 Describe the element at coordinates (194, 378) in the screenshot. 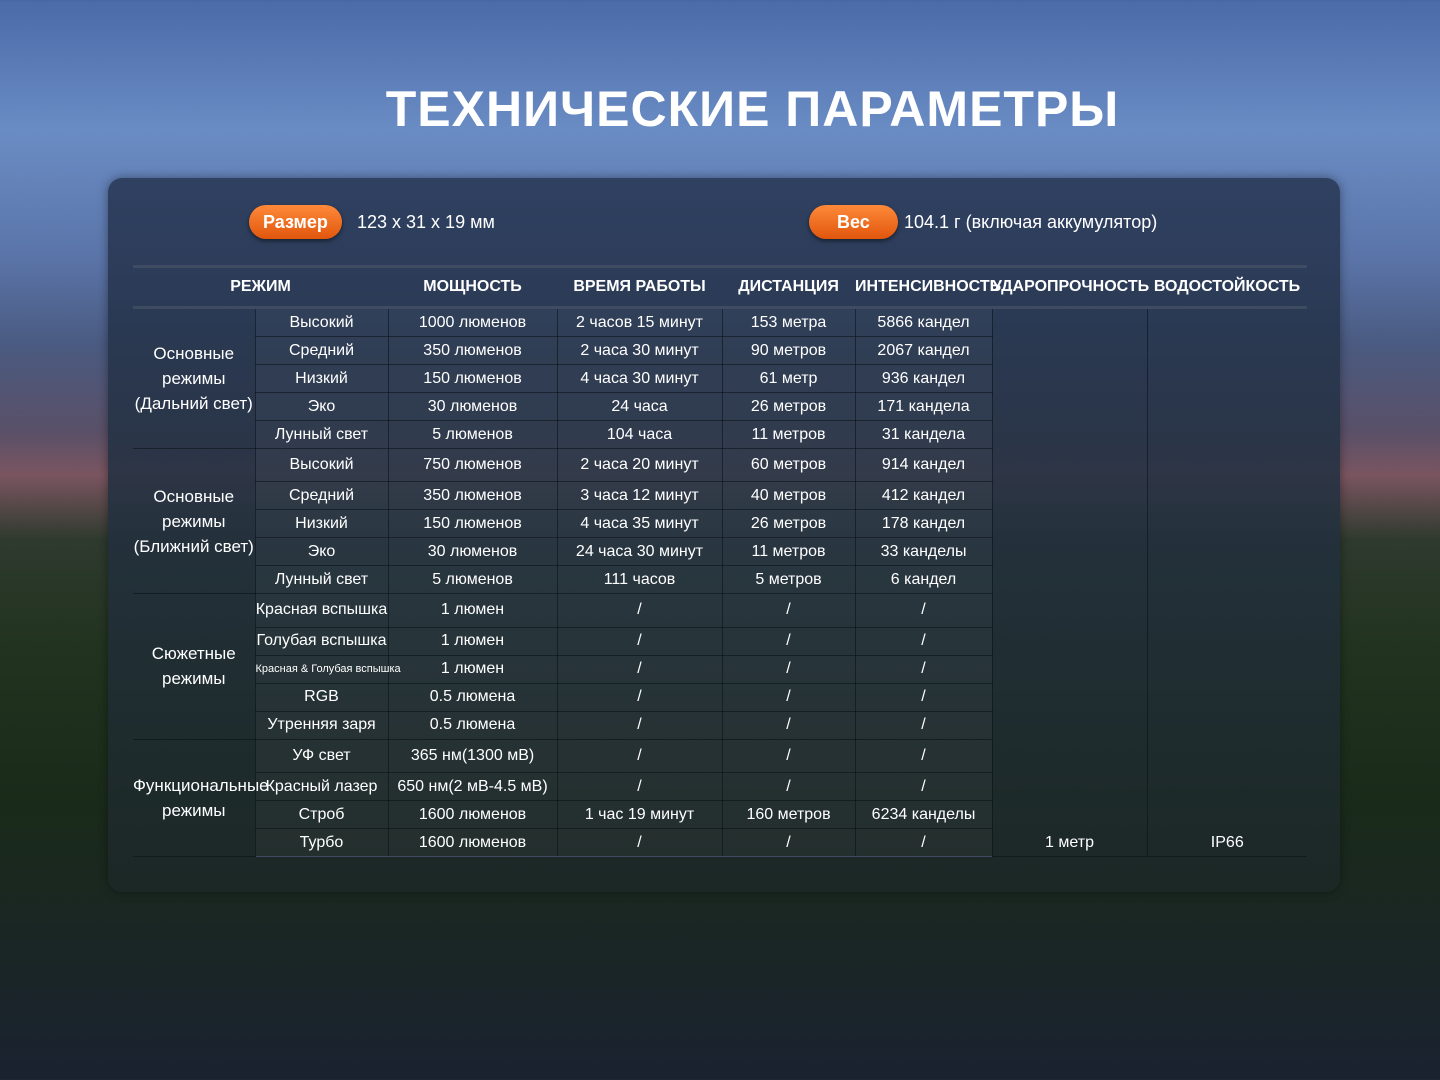

I see `group-name: Основные режимы (Дальний свет)` at that location.